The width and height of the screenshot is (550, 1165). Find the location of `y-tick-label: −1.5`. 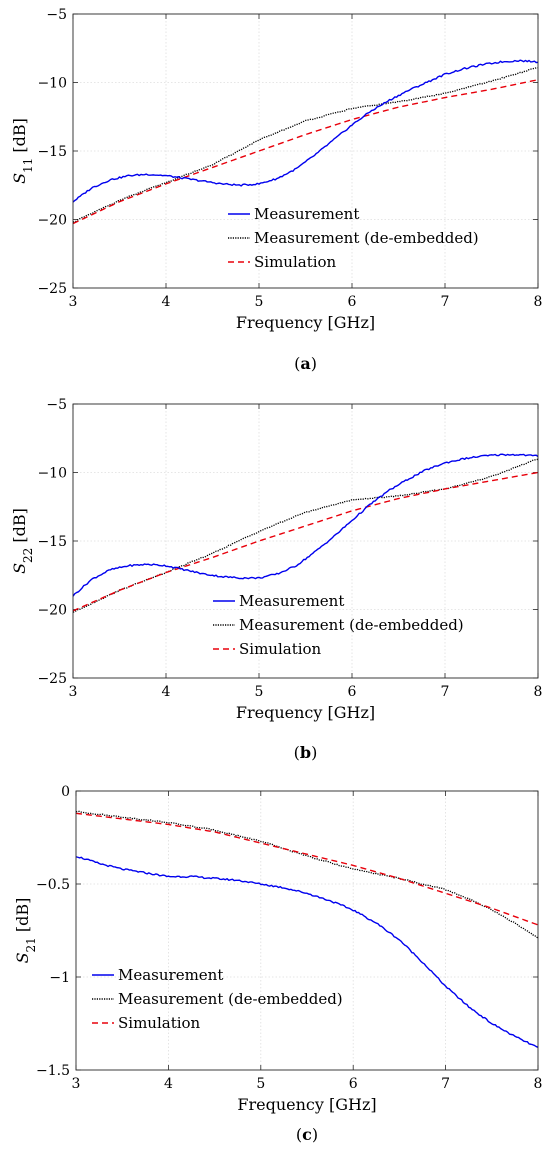

y-tick-label: −1.5 is located at coordinates (53, 1071).